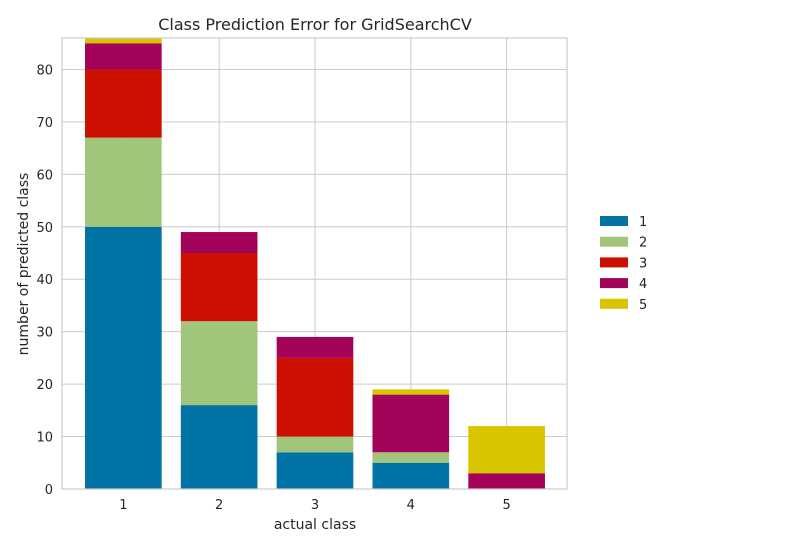 The image size is (800, 550). What do you see at coordinates (44, 70) in the screenshot?
I see `y-tick-label: 80` at bounding box center [44, 70].